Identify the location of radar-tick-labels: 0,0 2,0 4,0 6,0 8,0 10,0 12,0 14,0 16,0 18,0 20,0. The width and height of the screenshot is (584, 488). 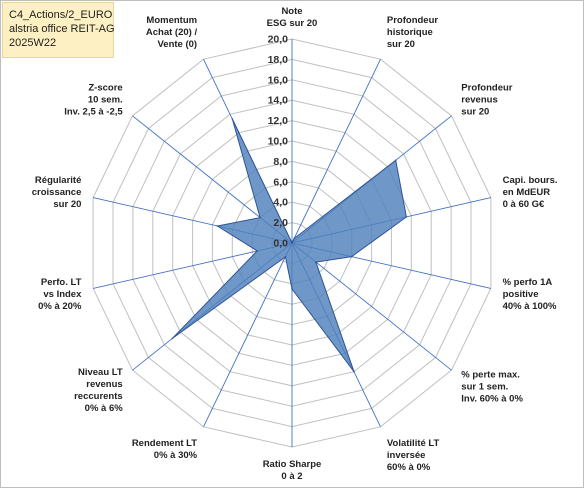
(278, 142).